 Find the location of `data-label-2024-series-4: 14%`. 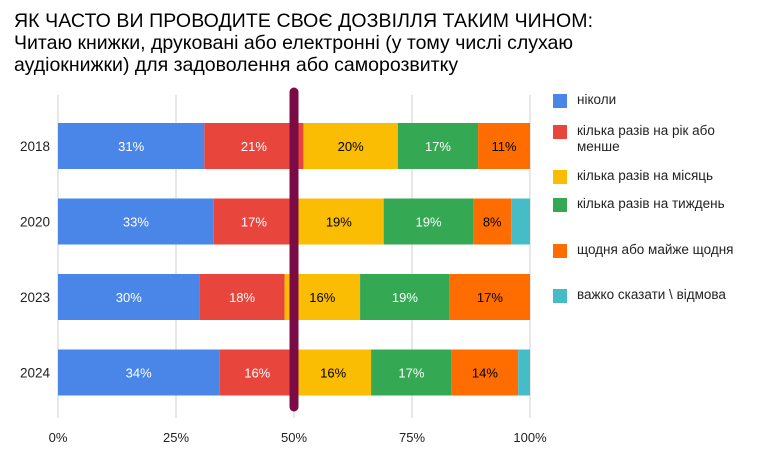

data-label-2024-series-4: 14% is located at coordinates (485, 373).